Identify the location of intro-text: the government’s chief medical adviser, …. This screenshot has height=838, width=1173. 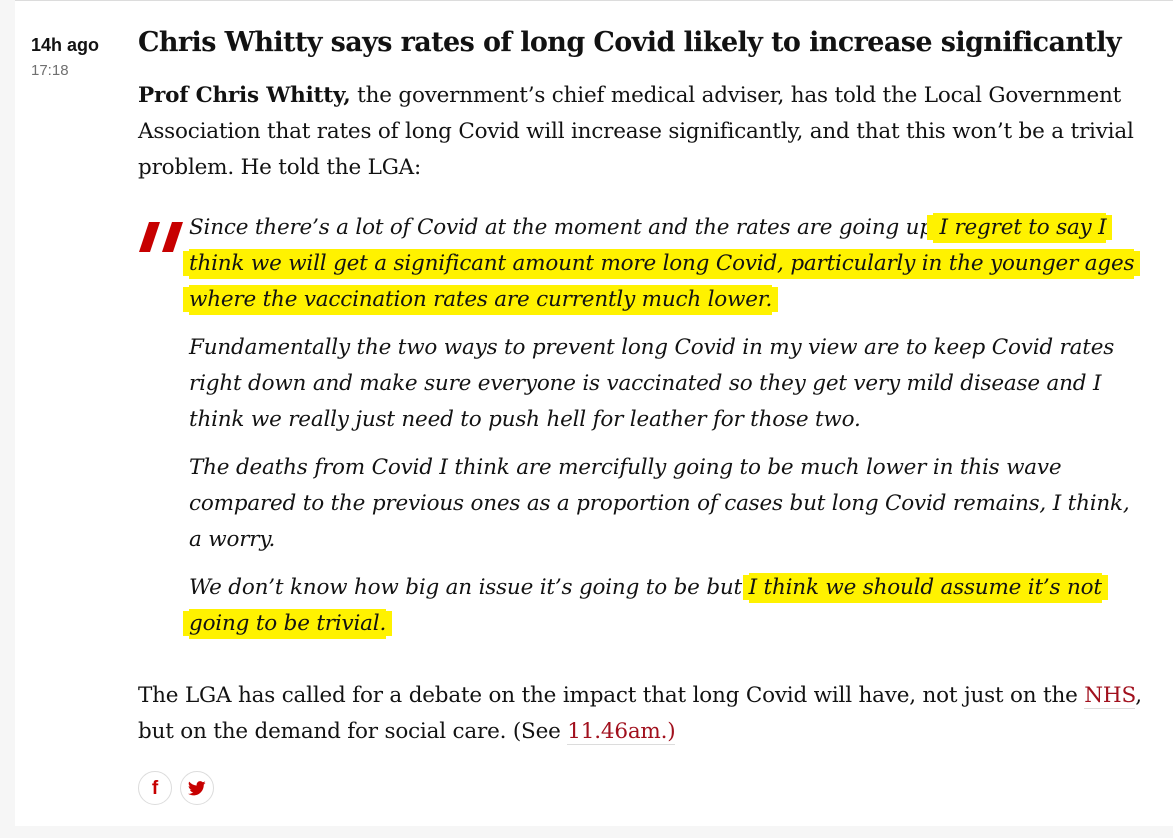
(636, 131).